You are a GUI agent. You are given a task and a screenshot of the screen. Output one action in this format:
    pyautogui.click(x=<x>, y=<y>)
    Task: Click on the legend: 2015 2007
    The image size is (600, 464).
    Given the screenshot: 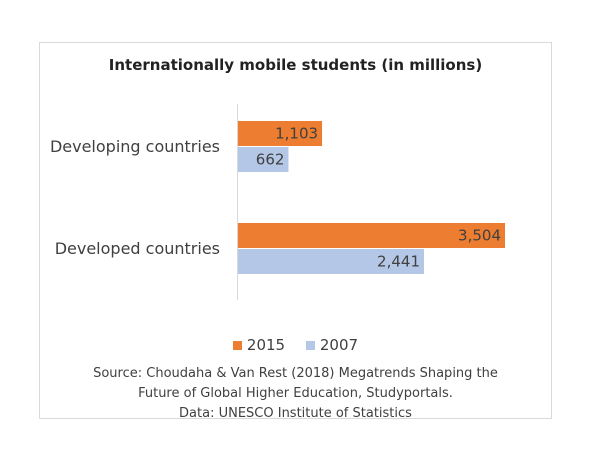 What is the action you would take?
    pyautogui.click(x=295, y=345)
    